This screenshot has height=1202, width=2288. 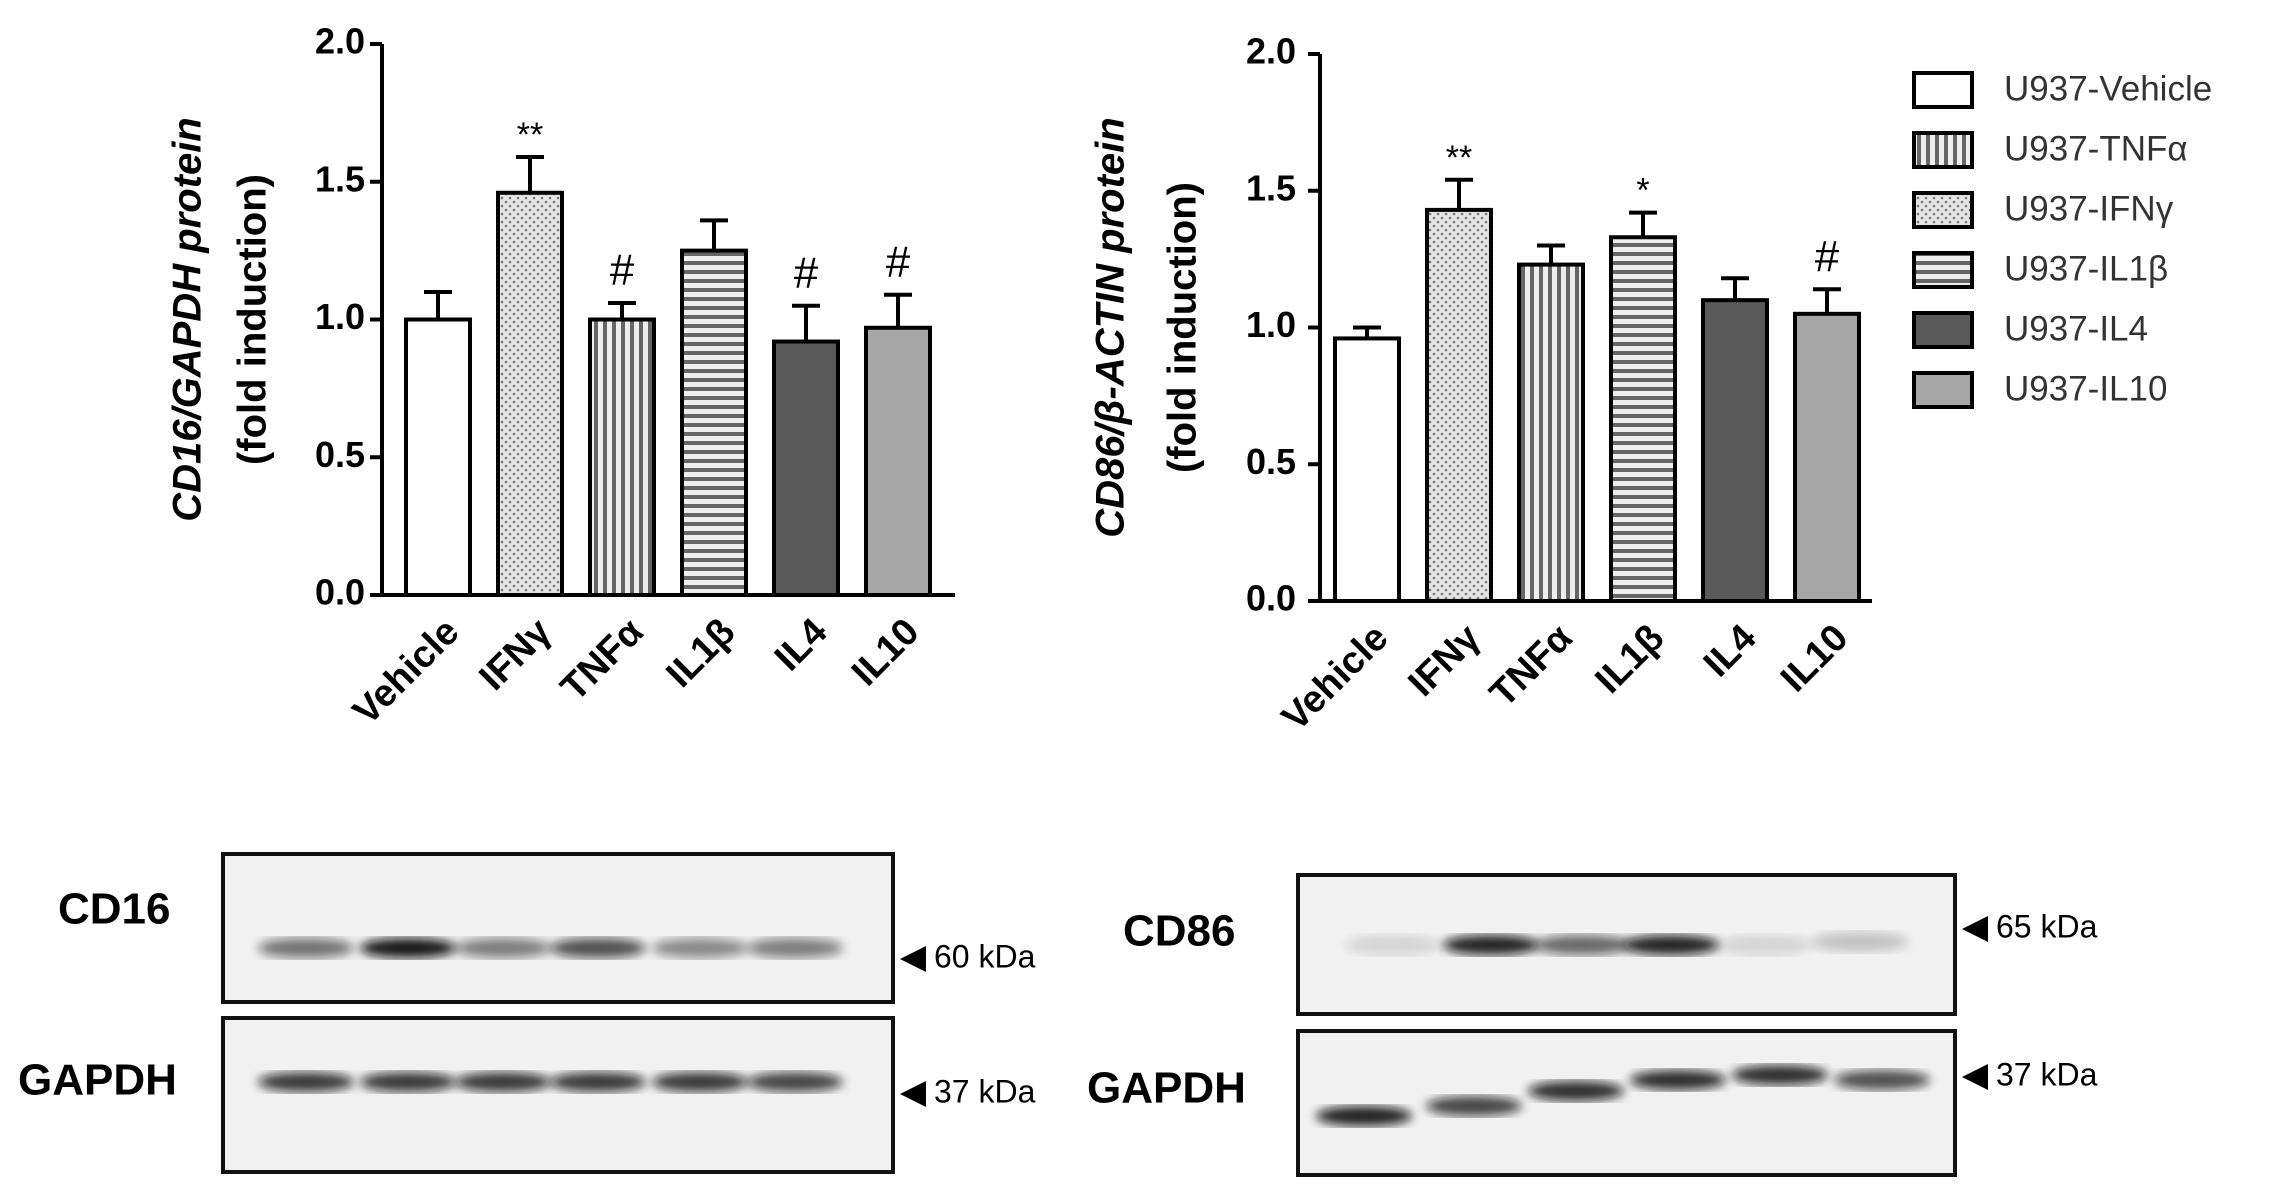 What do you see at coordinates (2076, 328) in the screenshot?
I see `legend-label: U937-IL4` at bounding box center [2076, 328].